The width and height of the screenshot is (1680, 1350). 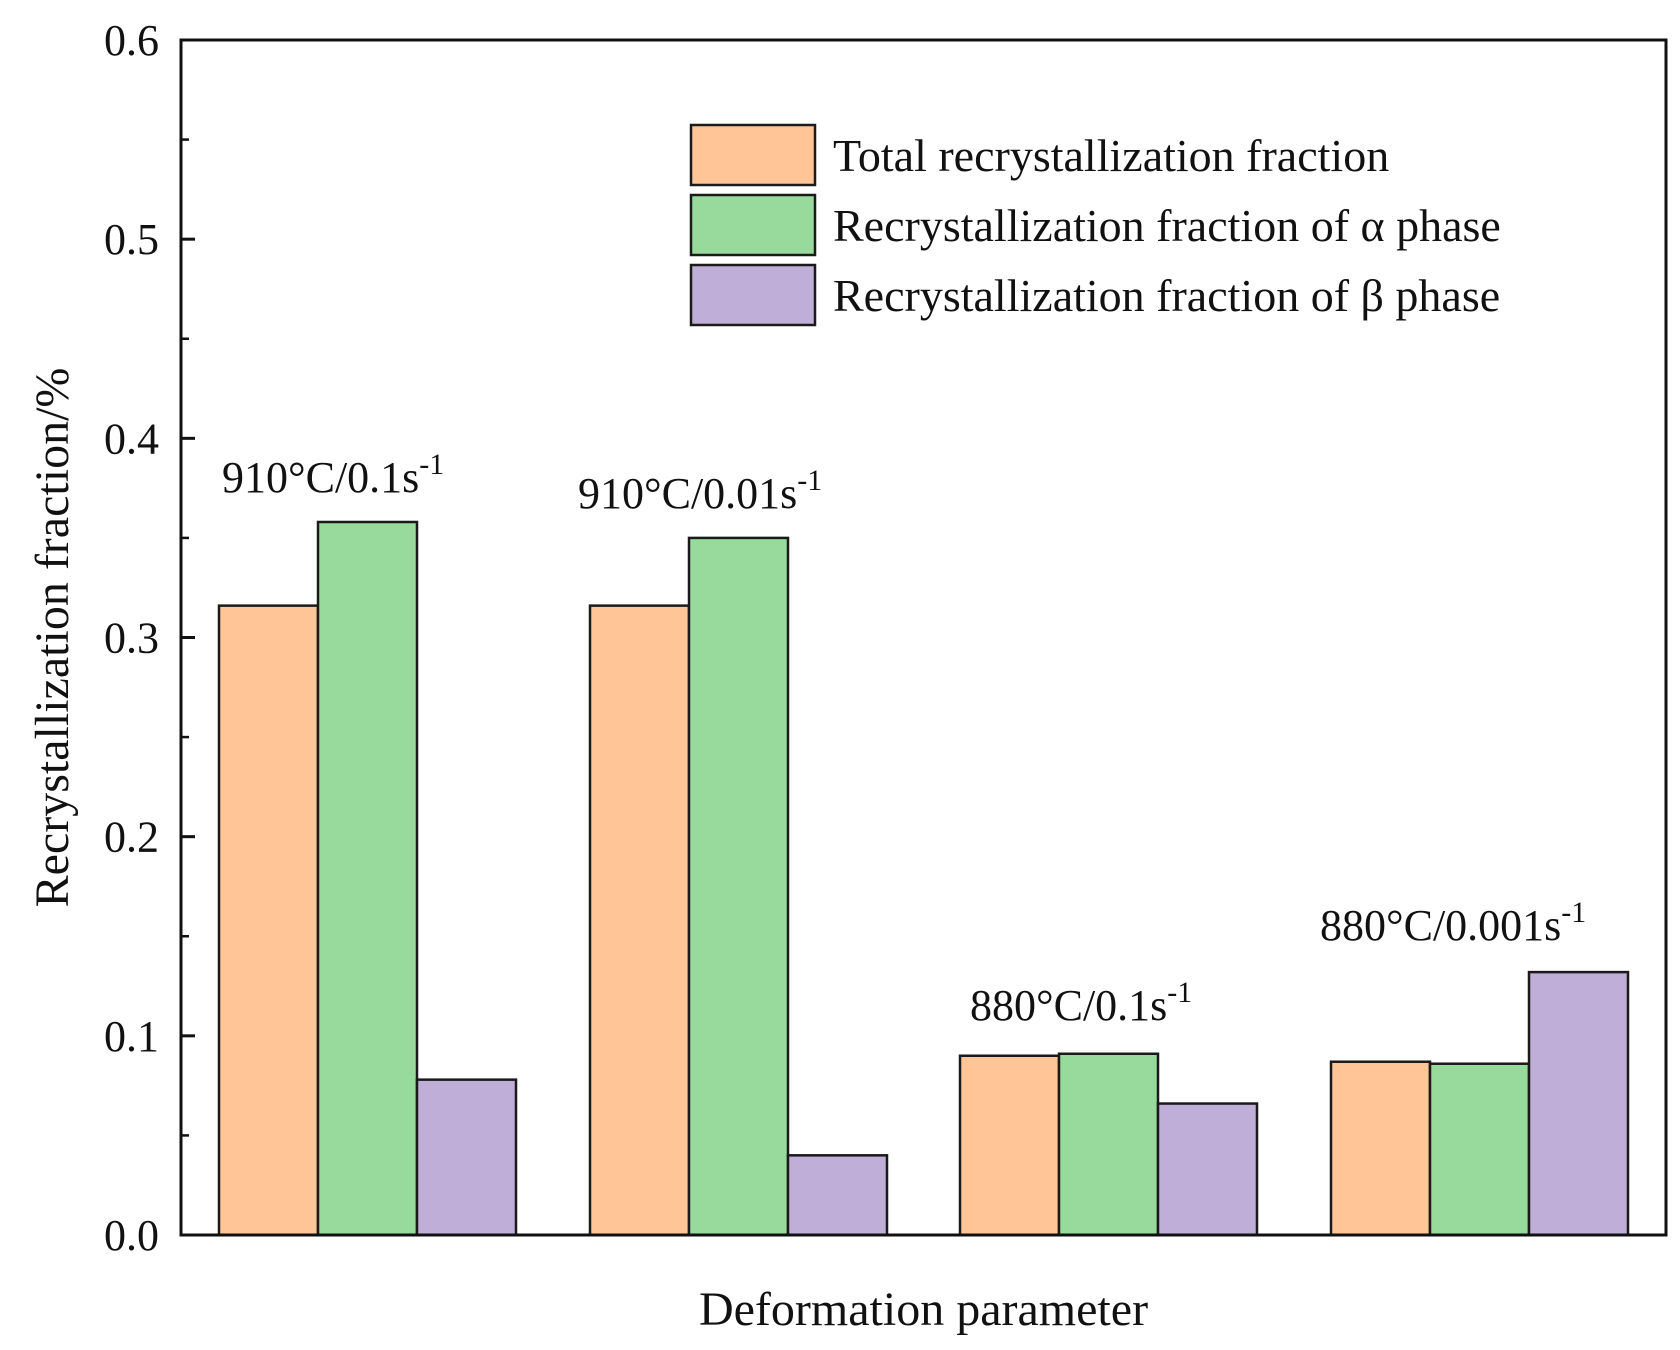 I want to click on legend-label: Total recrystallization fraction, so click(x=1111, y=155).